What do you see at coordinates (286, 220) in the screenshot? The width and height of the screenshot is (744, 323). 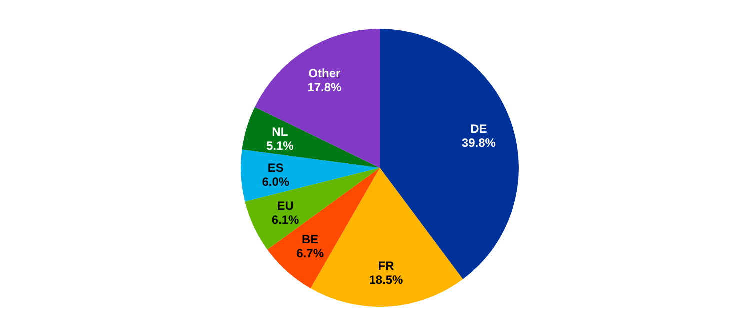 I see `data-label: 6.1%` at bounding box center [286, 220].